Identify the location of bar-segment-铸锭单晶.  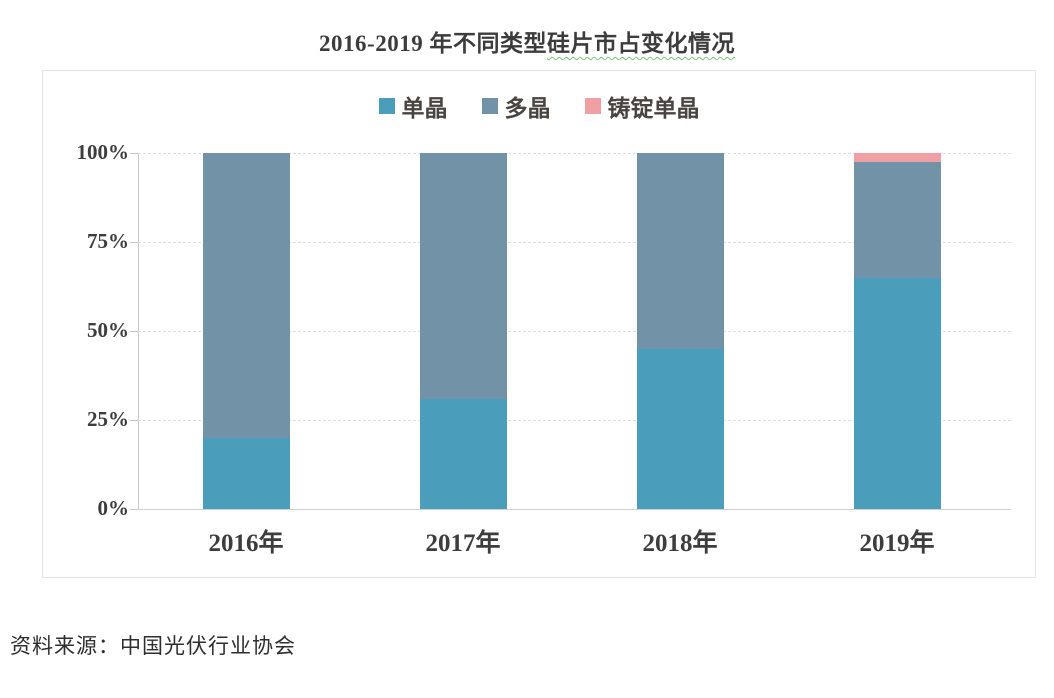
(897, 157).